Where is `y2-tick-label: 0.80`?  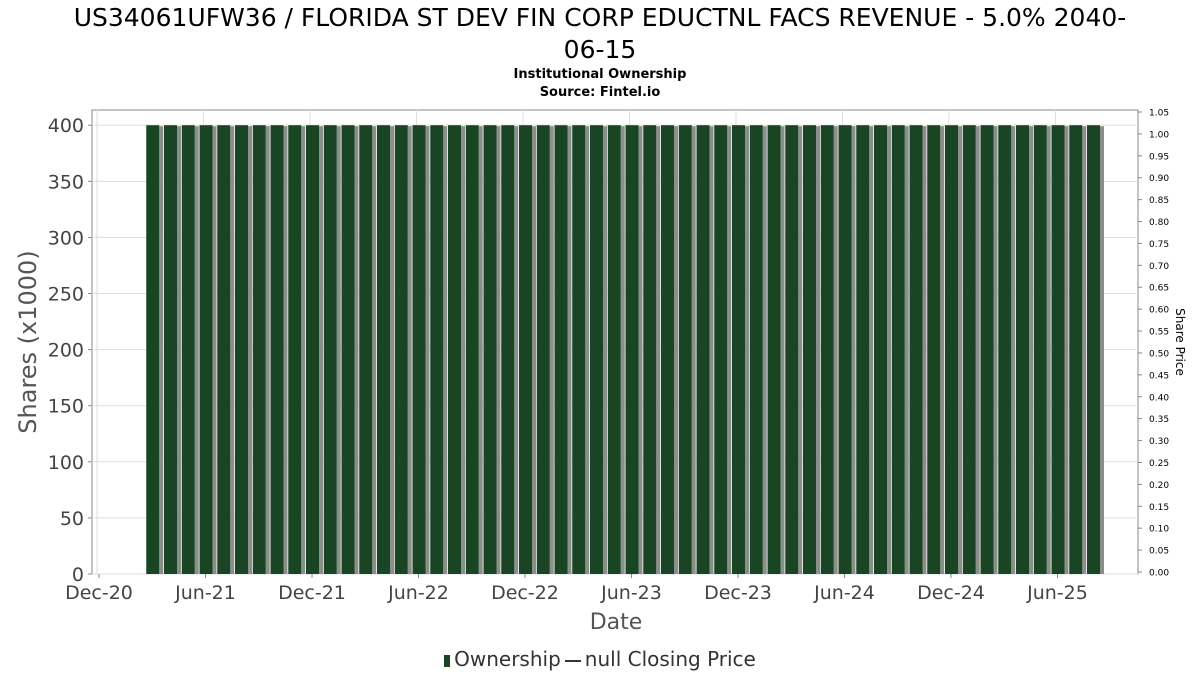 y2-tick-label: 0.80 is located at coordinates (1159, 223).